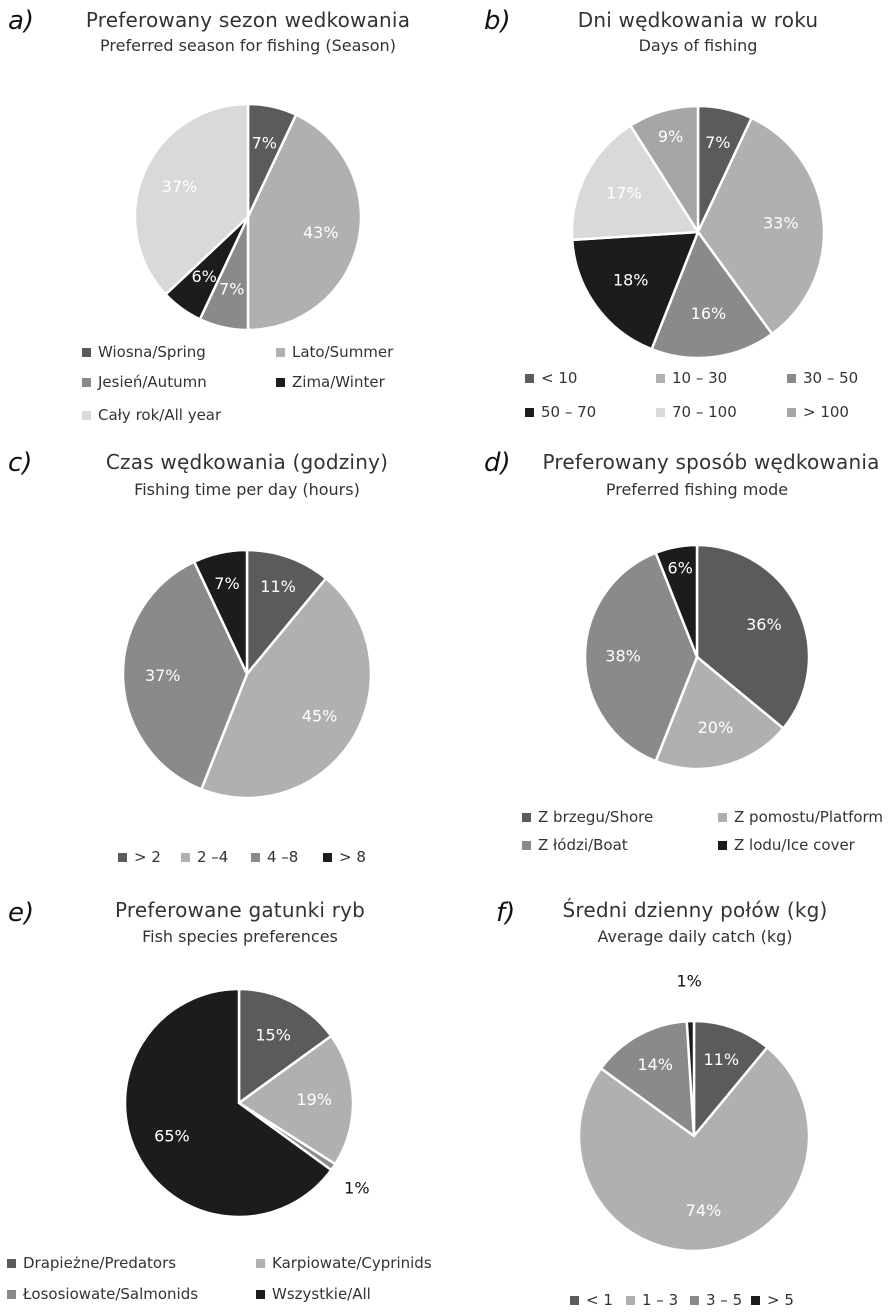  Describe the element at coordinates (696, 412) in the screenshot. I see `legend-item: 70 – 100` at that location.